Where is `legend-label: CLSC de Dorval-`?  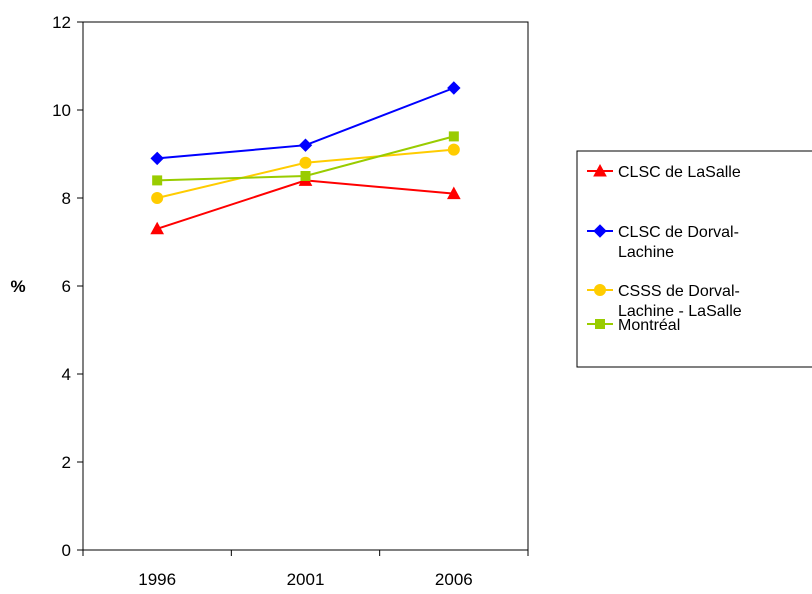 legend-label: CLSC de Dorval- is located at coordinates (678, 232).